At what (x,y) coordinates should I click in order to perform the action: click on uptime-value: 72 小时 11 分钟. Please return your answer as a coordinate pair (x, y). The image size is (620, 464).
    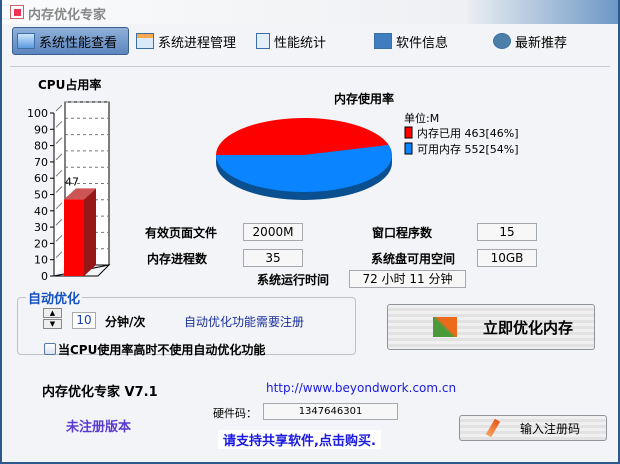
    Looking at the image, I should click on (407, 279).